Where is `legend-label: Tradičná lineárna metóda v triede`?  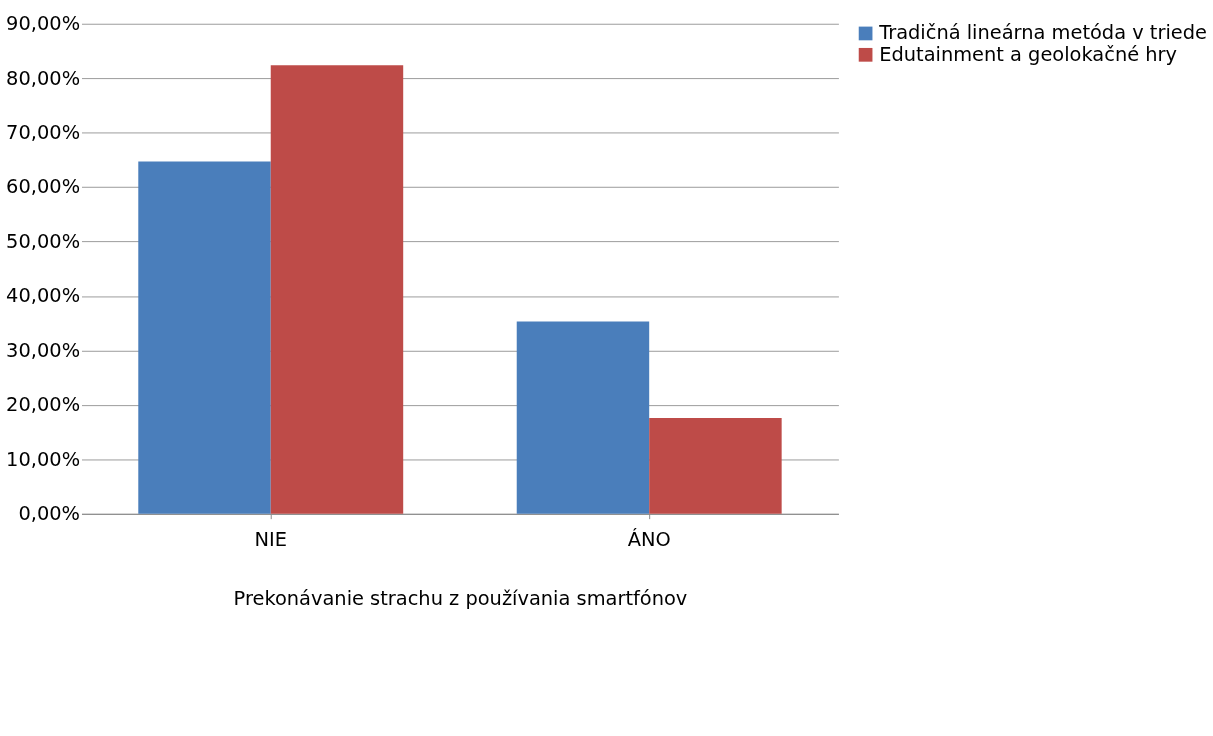 legend-label: Tradičná lineárna metóda v triede is located at coordinates (1042, 33).